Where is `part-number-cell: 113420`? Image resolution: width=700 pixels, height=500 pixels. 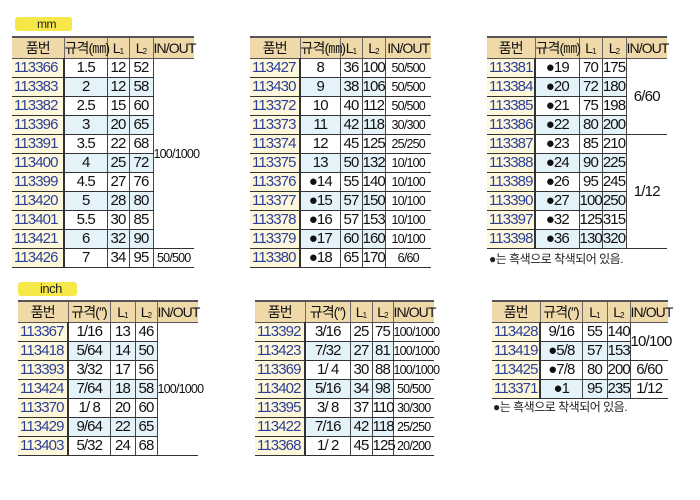
part-number-cell: 113420 is located at coordinates (38, 201).